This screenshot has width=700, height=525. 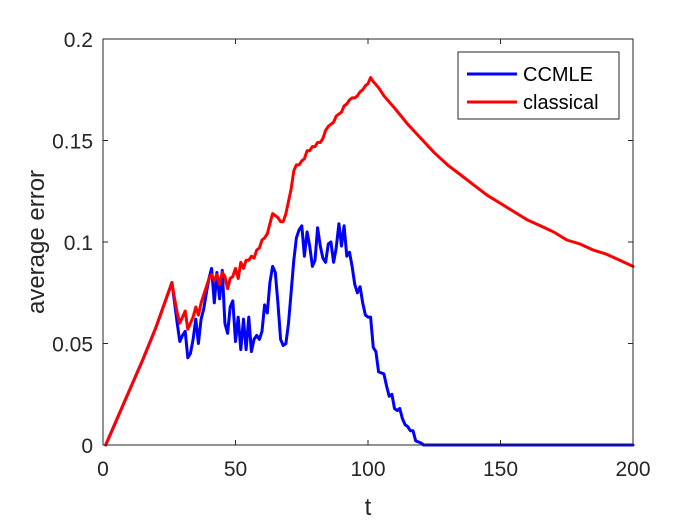 I want to click on legend: CCMLE classical, so click(x=538, y=85).